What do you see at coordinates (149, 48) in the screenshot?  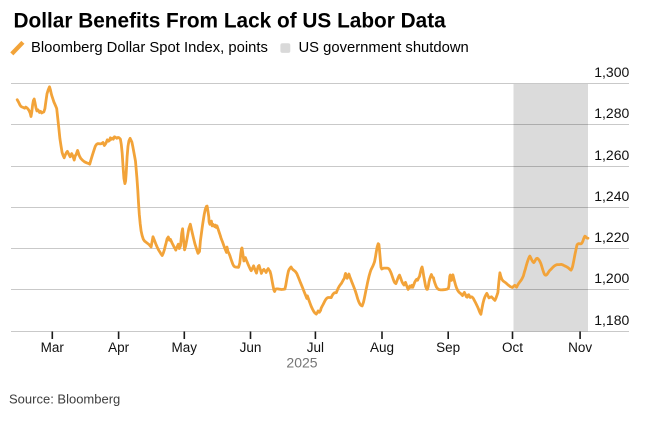 I see `svg-text:Bloomberg Dollar Spot Index, p: Bloomberg Dollar Spot Index, points` at bounding box center [149, 48].